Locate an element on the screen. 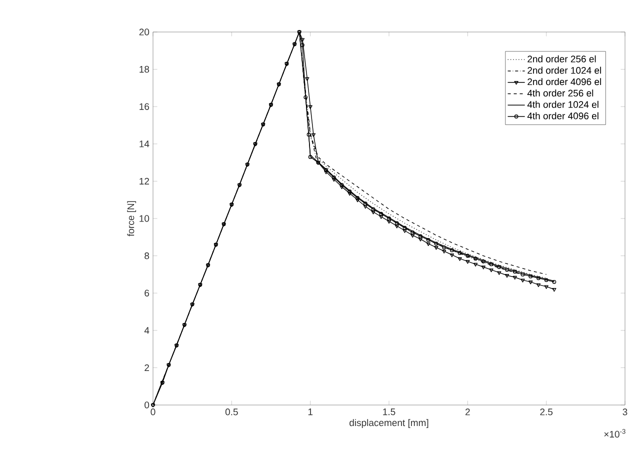 This screenshot has height=466, width=637. y-tick-label: 8 is located at coordinates (147, 256).